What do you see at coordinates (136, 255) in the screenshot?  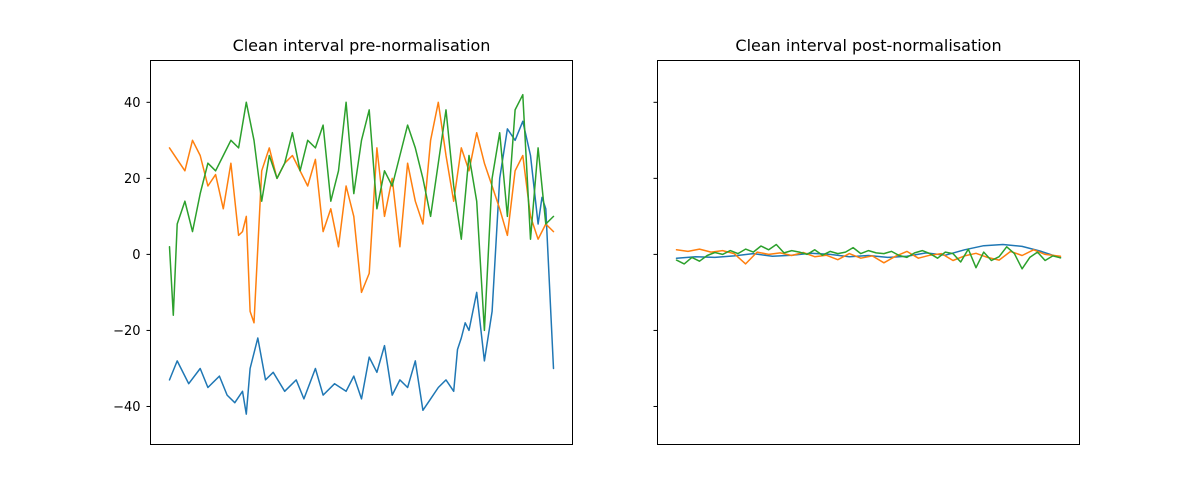 I see `y-tick-label: 0` at bounding box center [136, 255].